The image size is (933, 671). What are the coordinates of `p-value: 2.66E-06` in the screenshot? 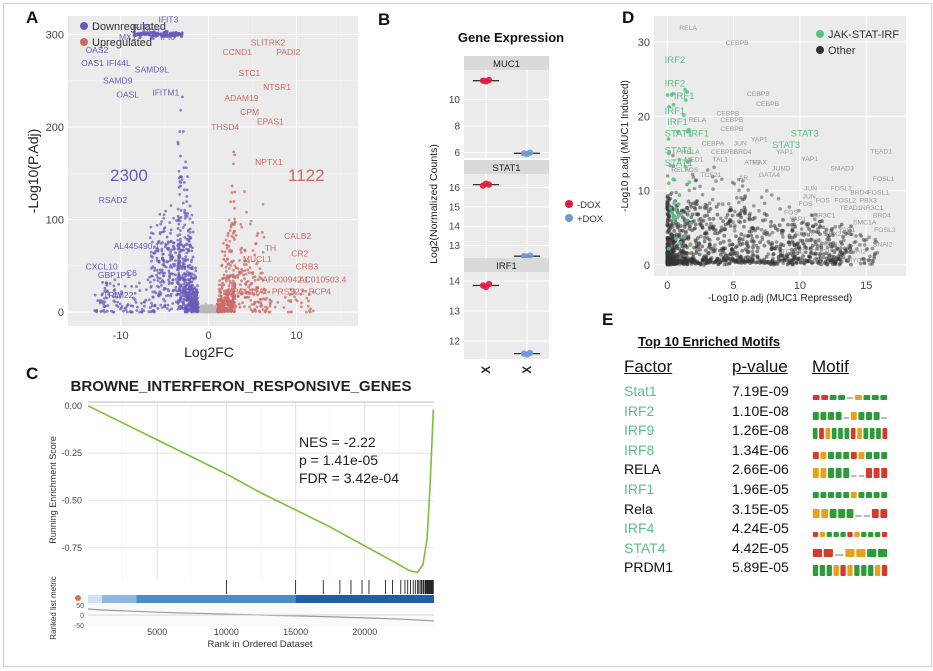 It's located at (760, 469).